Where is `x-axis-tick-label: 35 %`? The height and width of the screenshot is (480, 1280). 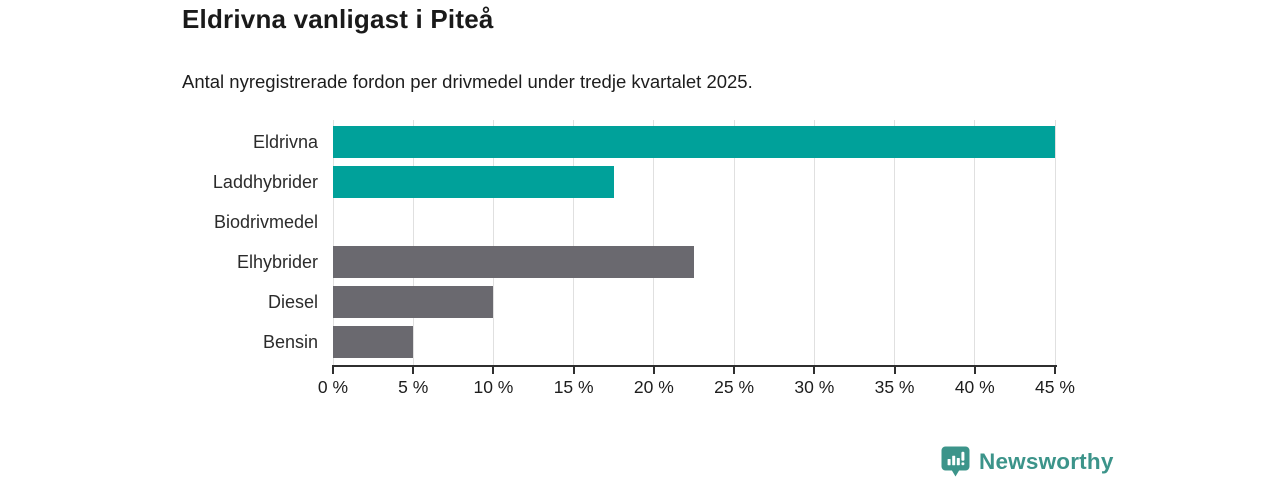
x-axis-tick-label: 35 % is located at coordinates (894, 387).